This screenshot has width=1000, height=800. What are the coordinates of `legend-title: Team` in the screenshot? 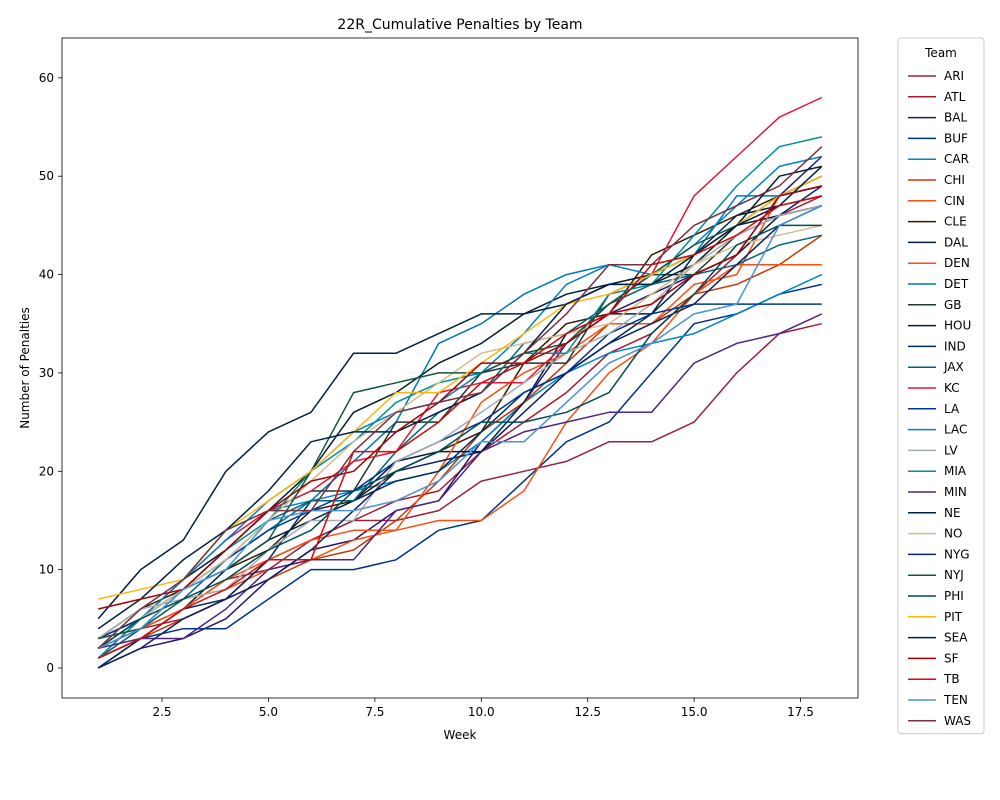 It's located at (940, 53).